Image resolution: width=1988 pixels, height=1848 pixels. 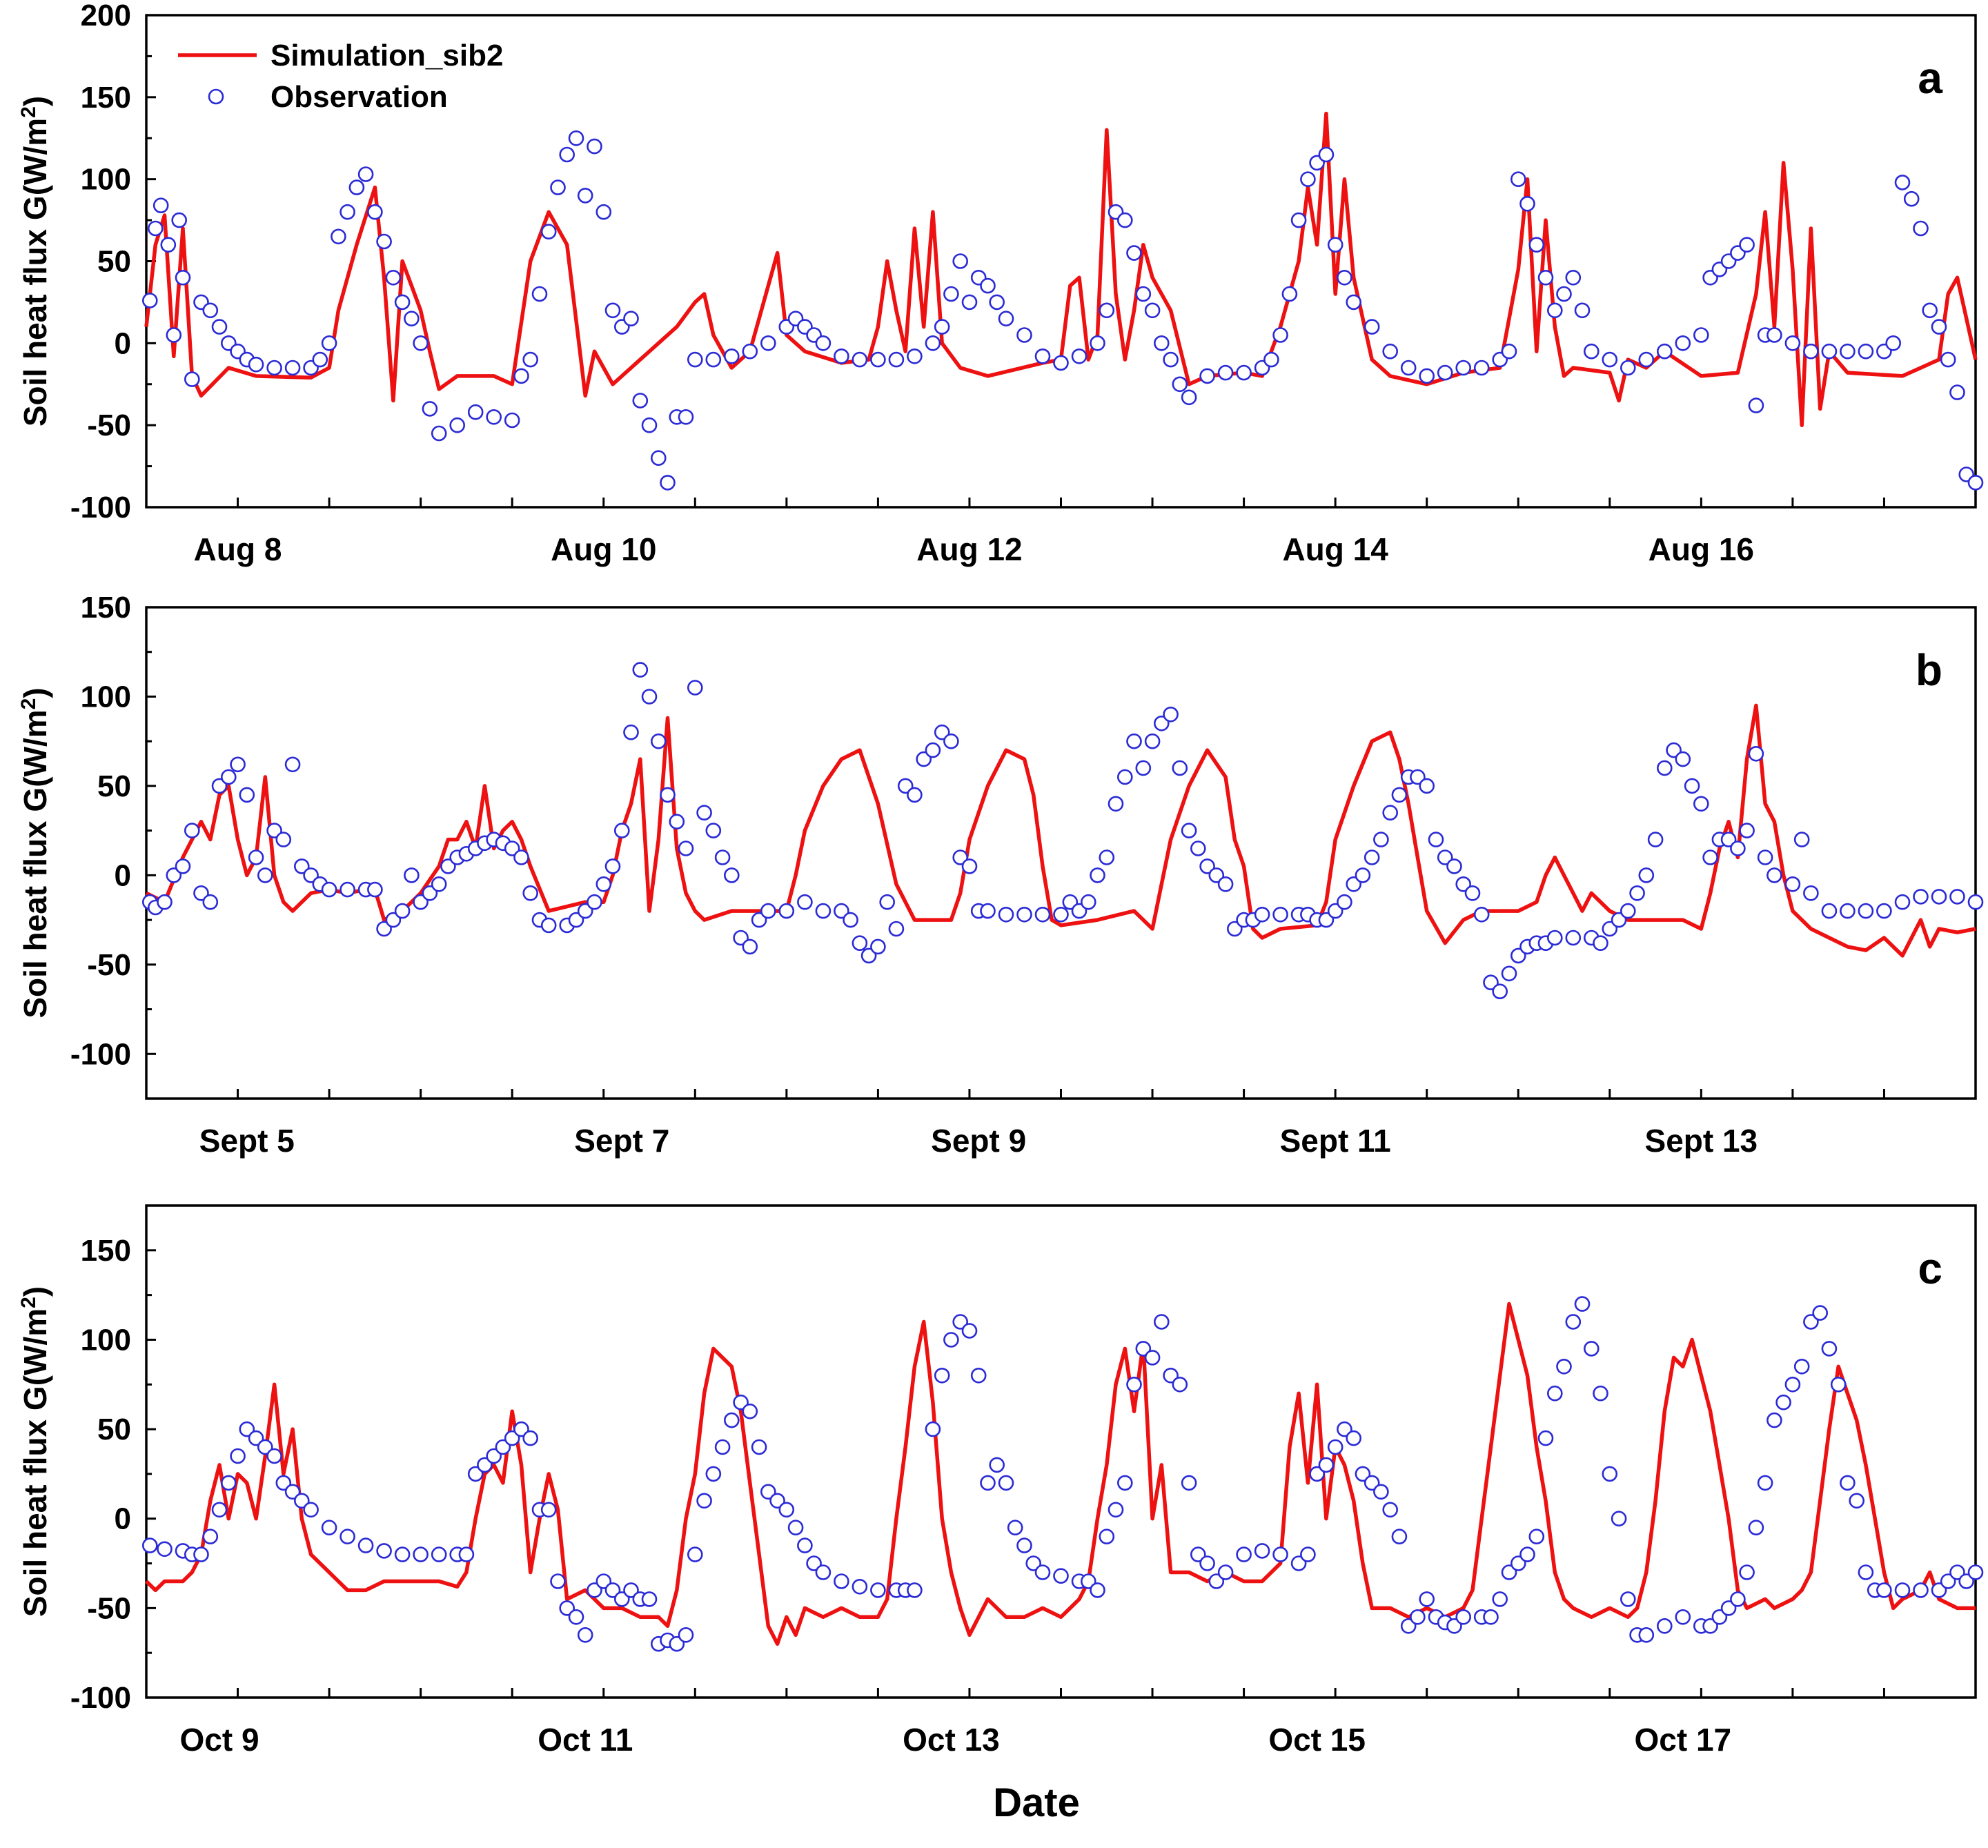 What do you see at coordinates (247, 1141) in the screenshot?
I see `x-date-label: Sept 5` at bounding box center [247, 1141].